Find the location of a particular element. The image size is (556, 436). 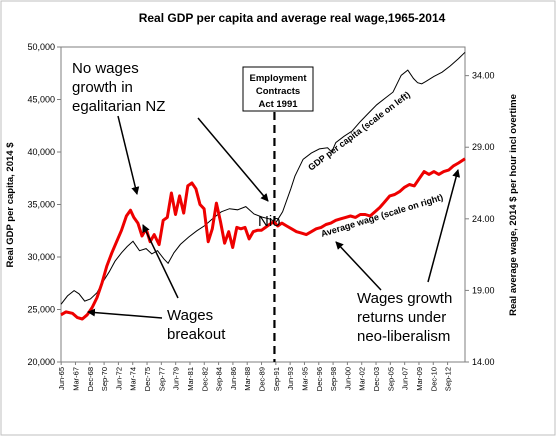

callout-breakout-line1: Wages is located at coordinates (190, 315).